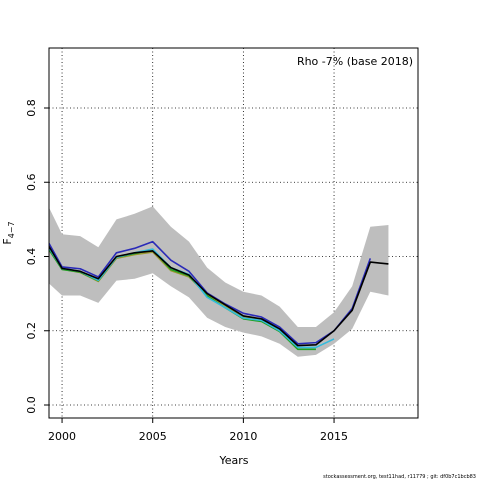 Image resolution: width=480 pixels, height=480 pixels. I want to click on x-axis-label: Years, so click(233, 460).